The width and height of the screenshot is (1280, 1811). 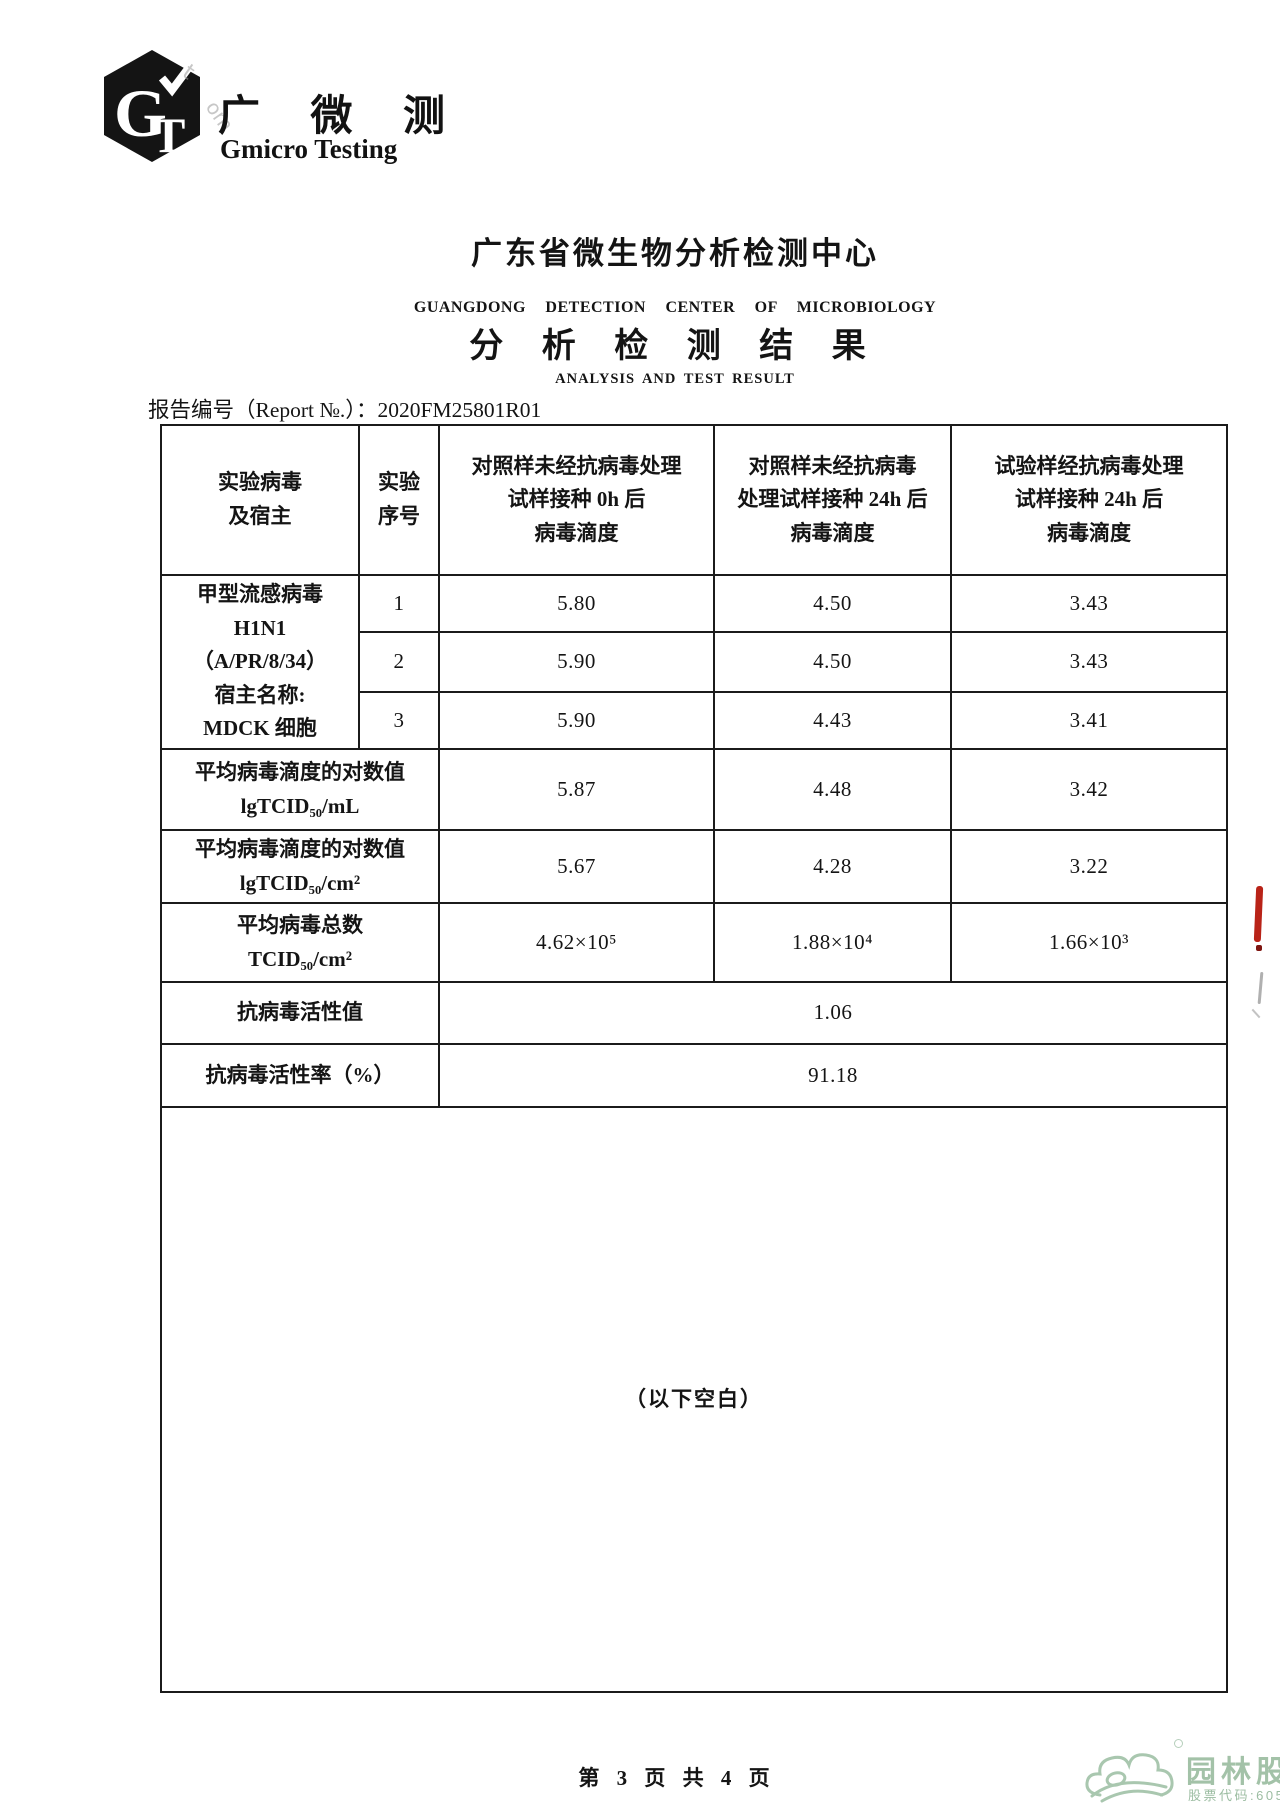 What do you see at coordinates (832, 866) in the screenshot?
I see `avg-log-cm2-24h-control: 4.28` at bounding box center [832, 866].